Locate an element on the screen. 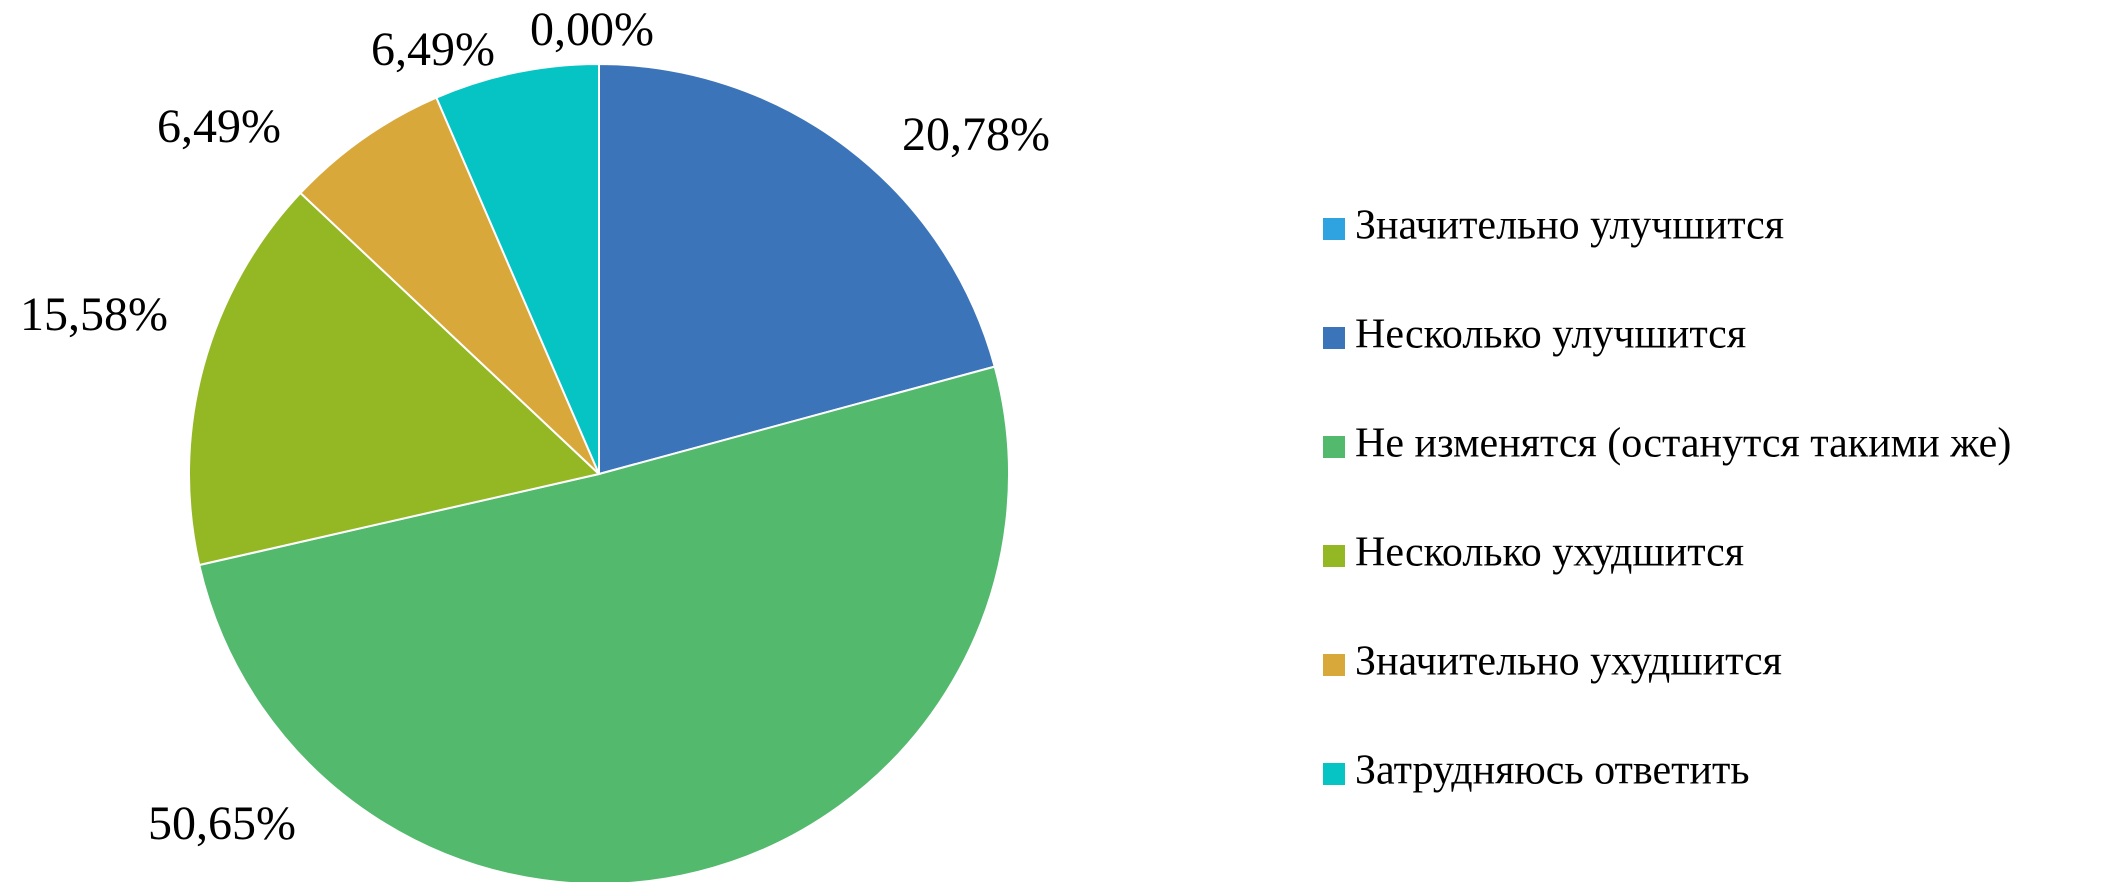  legend-label: Не изменятся (останутся такими же) is located at coordinates (1683, 444).